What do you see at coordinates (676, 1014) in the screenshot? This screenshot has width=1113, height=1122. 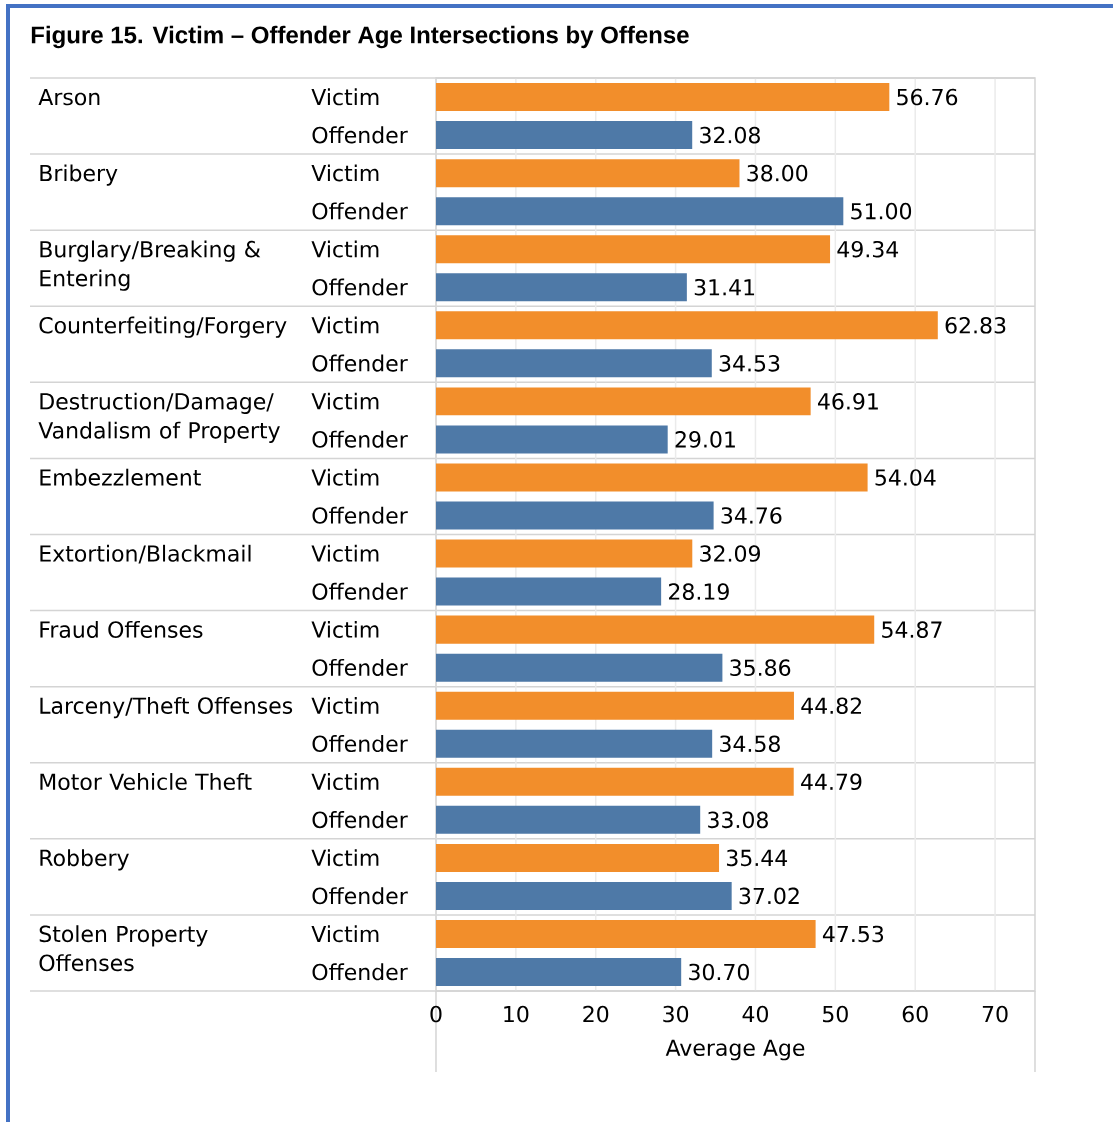 I see `x-tick-label: 30` at bounding box center [676, 1014].